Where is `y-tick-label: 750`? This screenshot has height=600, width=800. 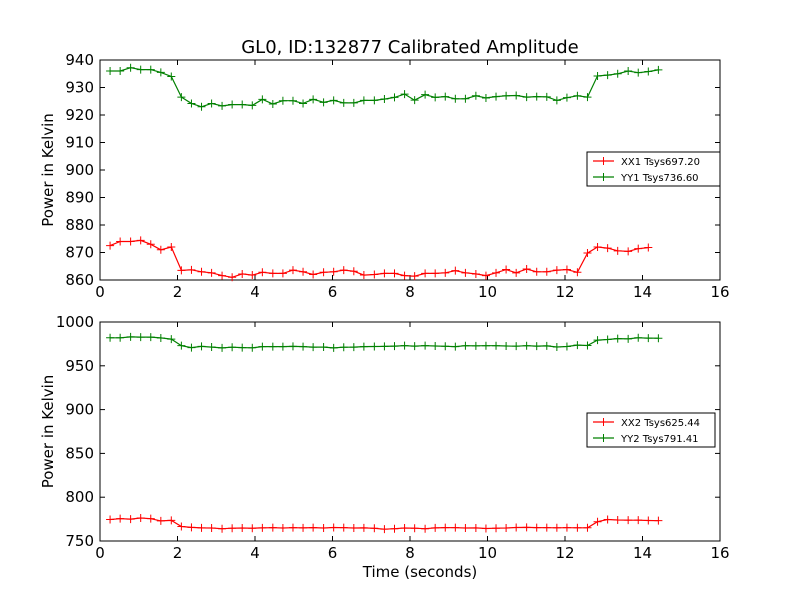
y-tick-label: 750 is located at coordinates (79, 541).